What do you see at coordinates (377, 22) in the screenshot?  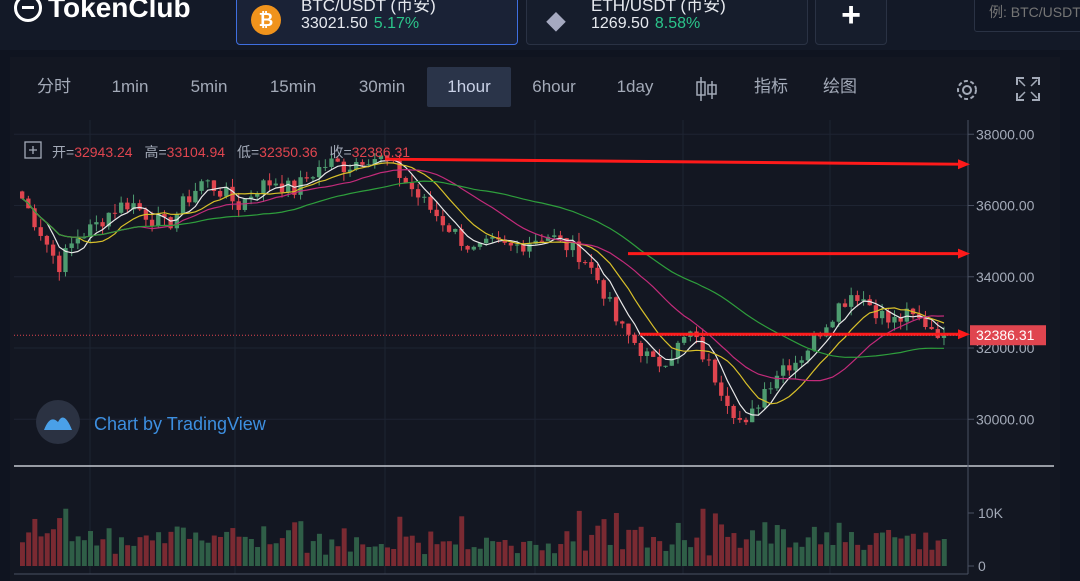 I see `ticker-btc: ₿ BTC/USDT (币安) 33021.50 5.17%` at bounding box center [377, 22].